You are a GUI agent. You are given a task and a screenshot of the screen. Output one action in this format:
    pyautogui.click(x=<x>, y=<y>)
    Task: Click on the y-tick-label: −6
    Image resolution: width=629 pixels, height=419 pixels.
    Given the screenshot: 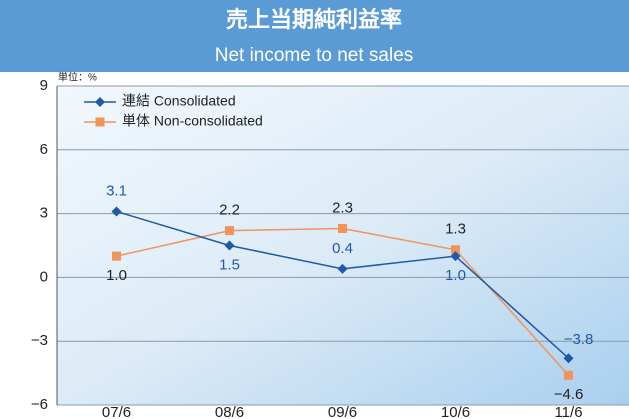 What is the action you would take?
    pyautogui.click(x=39, y=404)
    